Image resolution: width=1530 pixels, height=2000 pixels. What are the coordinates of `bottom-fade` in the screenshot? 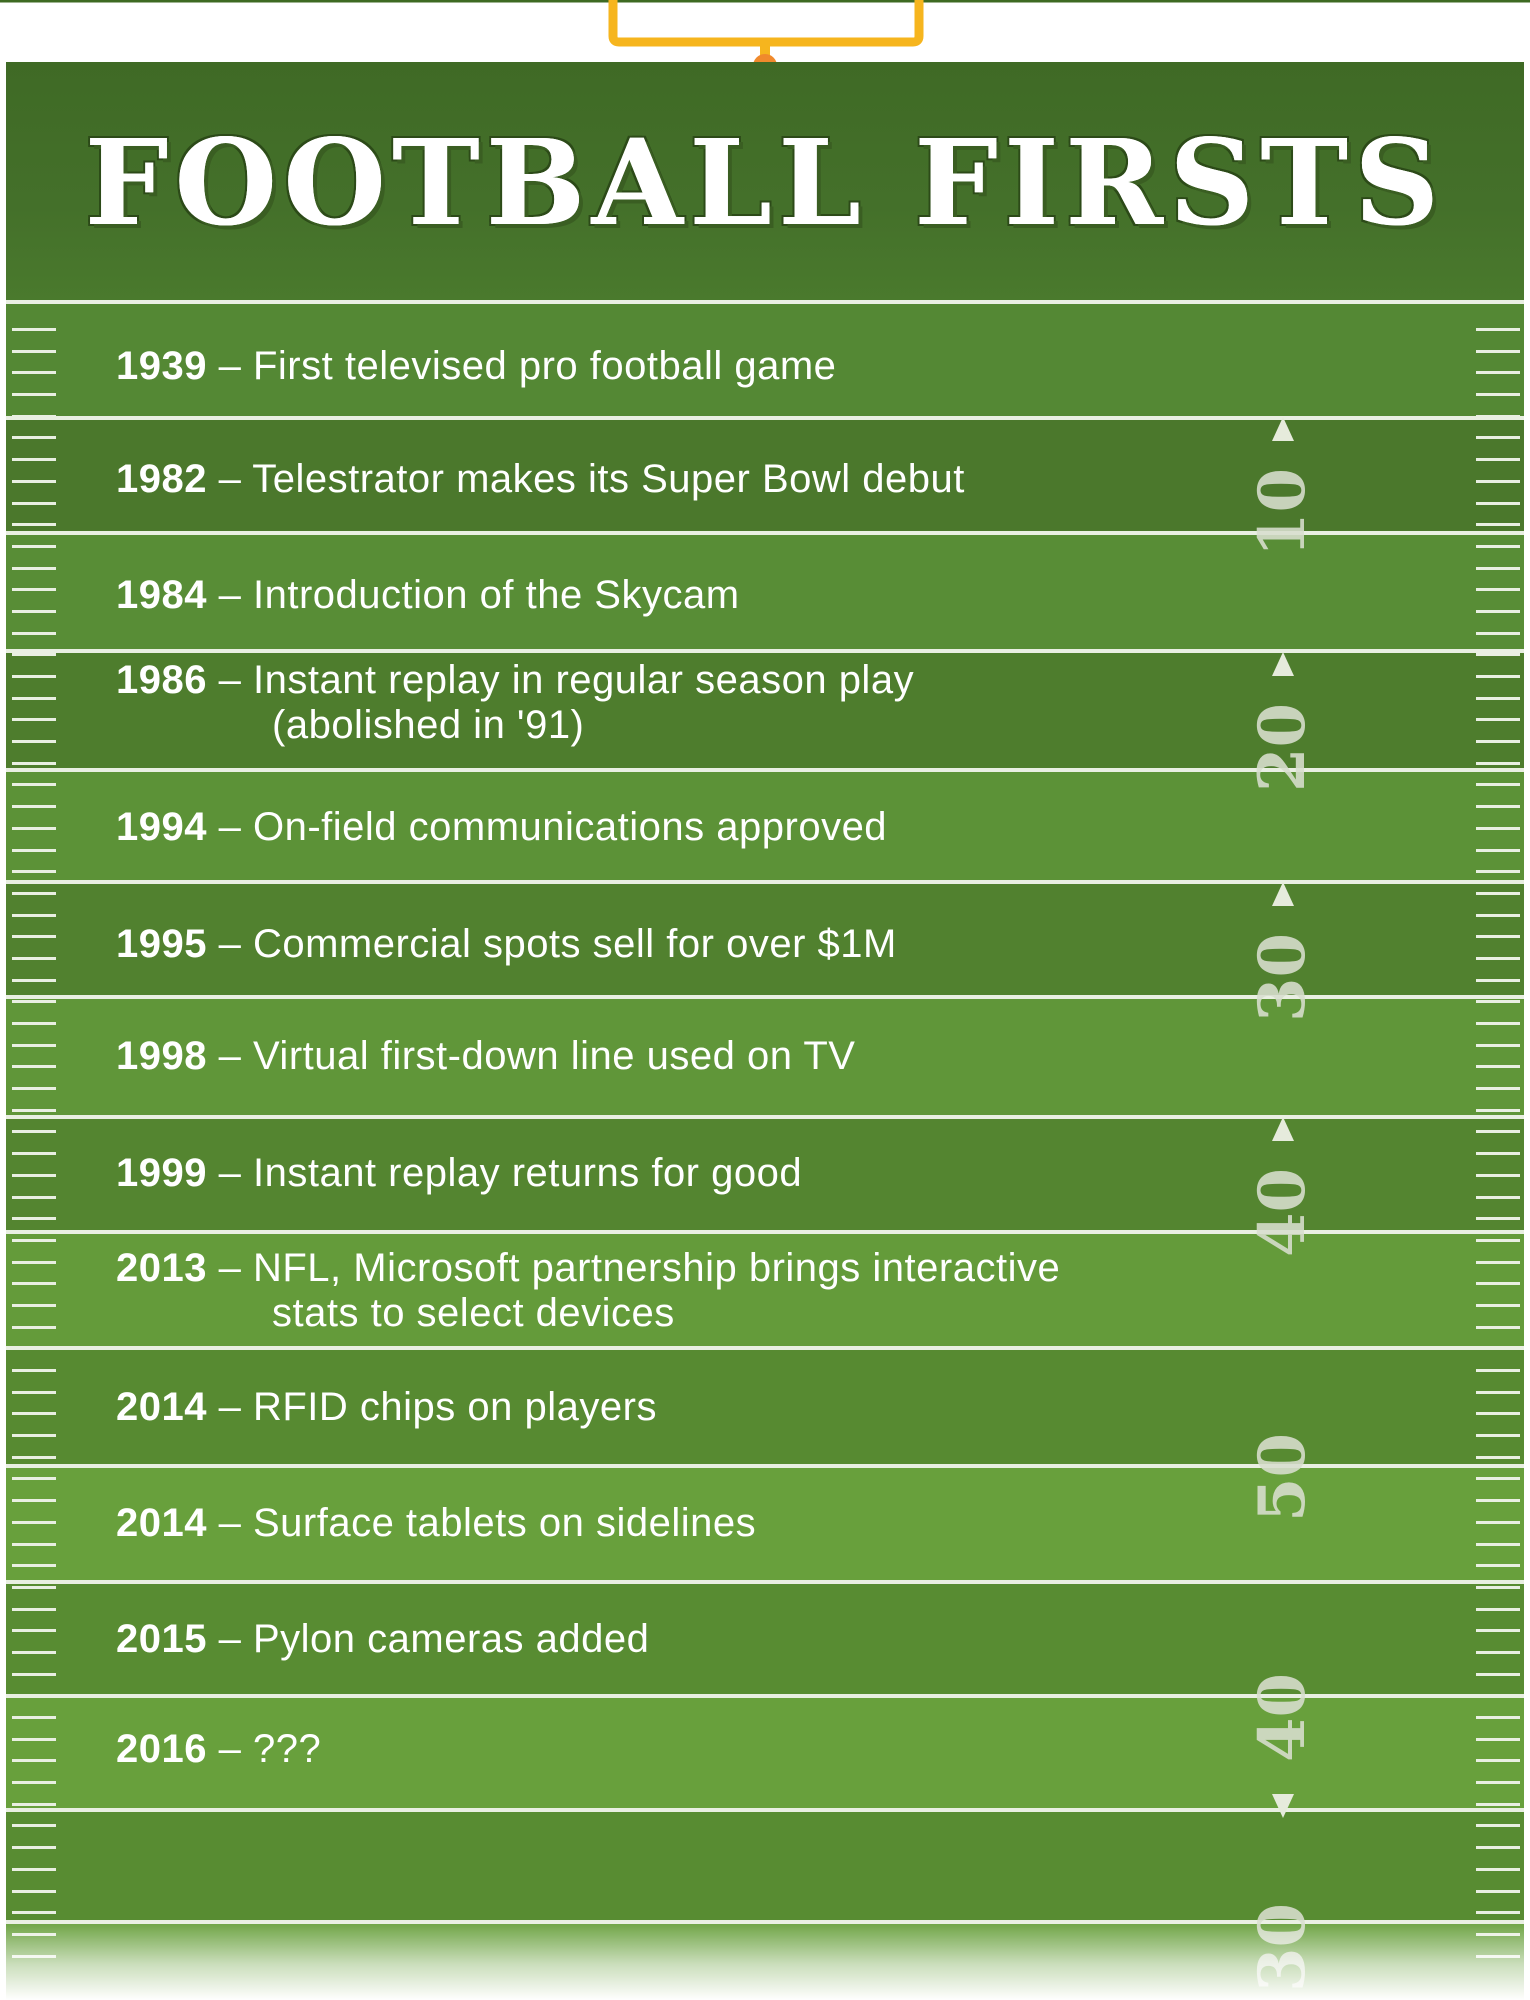 It's located at (765, 1960).